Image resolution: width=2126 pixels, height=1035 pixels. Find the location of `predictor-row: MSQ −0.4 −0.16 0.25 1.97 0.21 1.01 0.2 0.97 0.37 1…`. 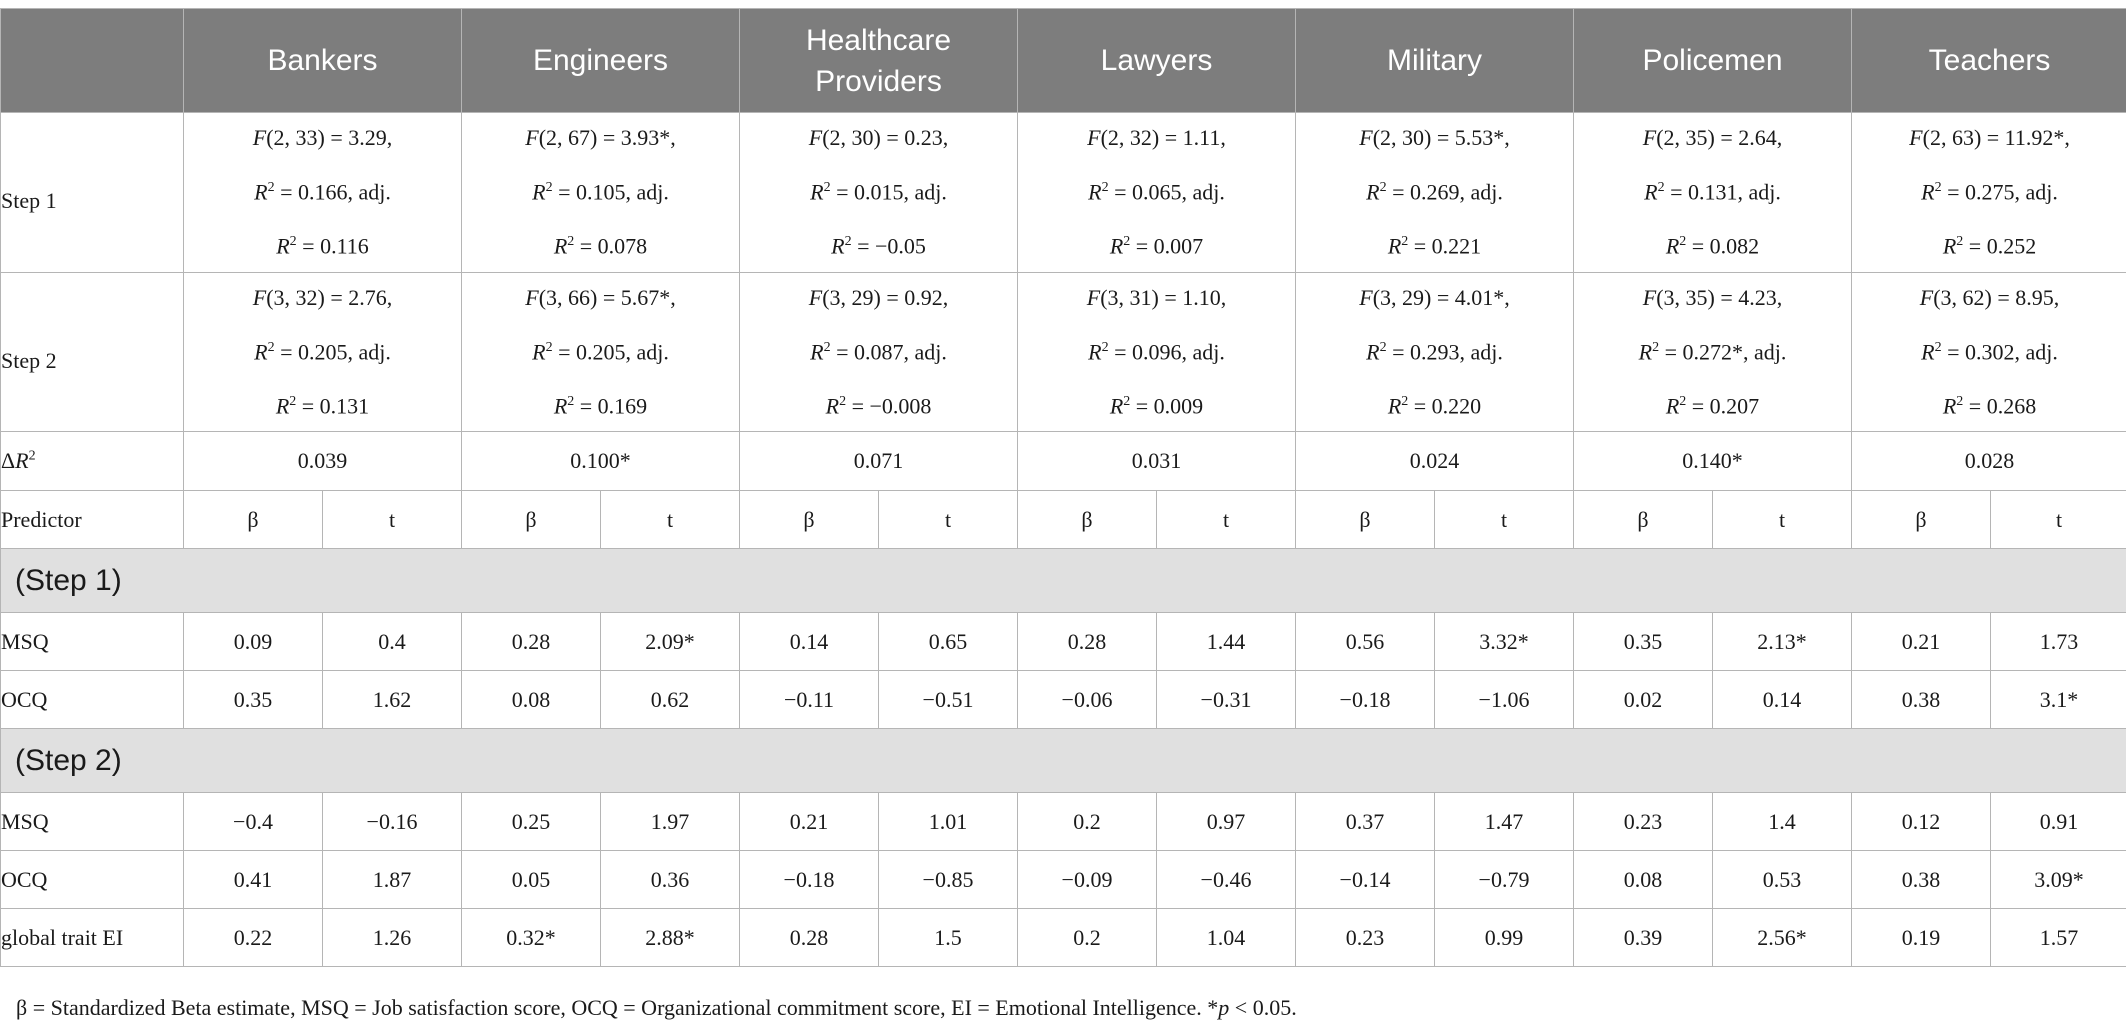

predictor-row: MSQ −0.4 −0.16 0.25 1.97 0.21 1.01 0.2 0.97 0.37 1… is located at coordinates (1063, 822).